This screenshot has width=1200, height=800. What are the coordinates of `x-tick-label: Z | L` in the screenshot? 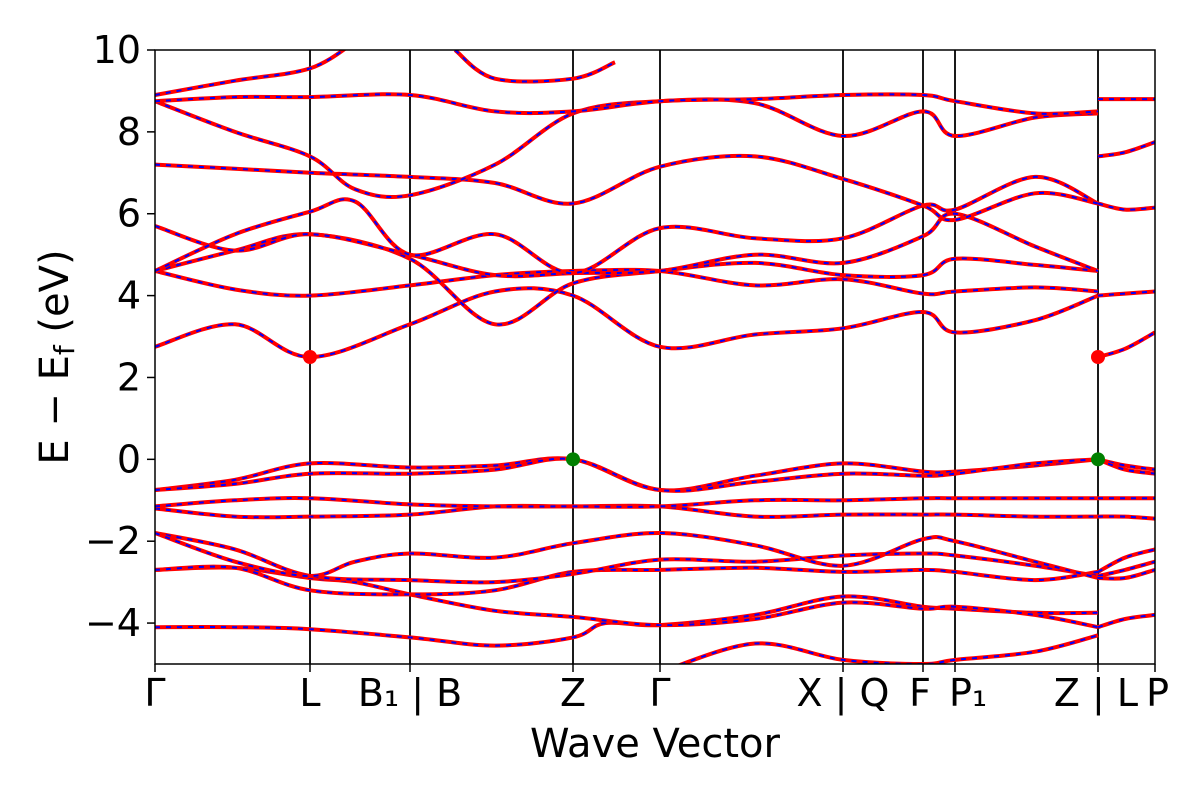 It's located at (1096, 693).